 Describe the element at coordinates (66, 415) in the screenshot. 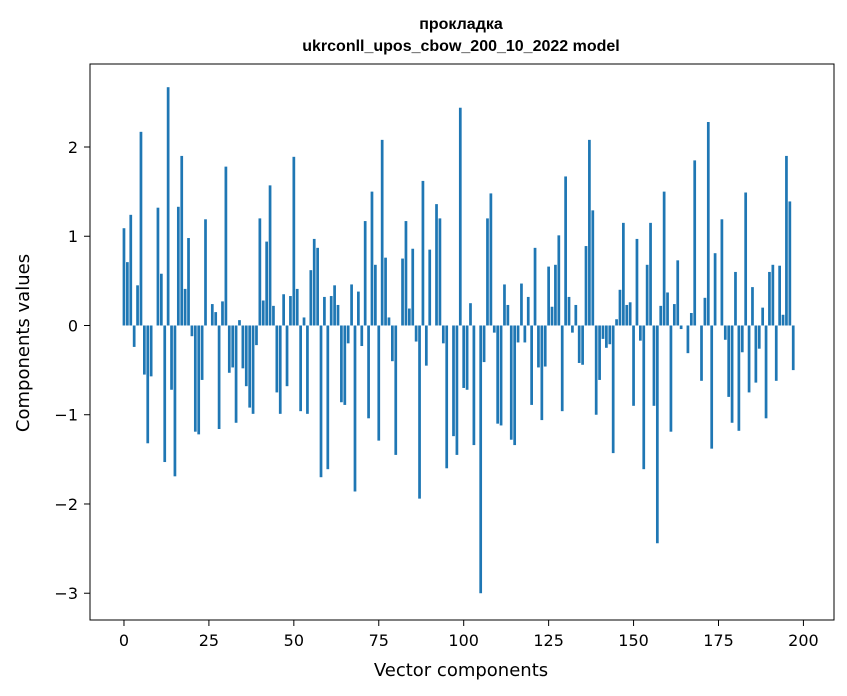

I see `y-tick-label: −1` at that location.